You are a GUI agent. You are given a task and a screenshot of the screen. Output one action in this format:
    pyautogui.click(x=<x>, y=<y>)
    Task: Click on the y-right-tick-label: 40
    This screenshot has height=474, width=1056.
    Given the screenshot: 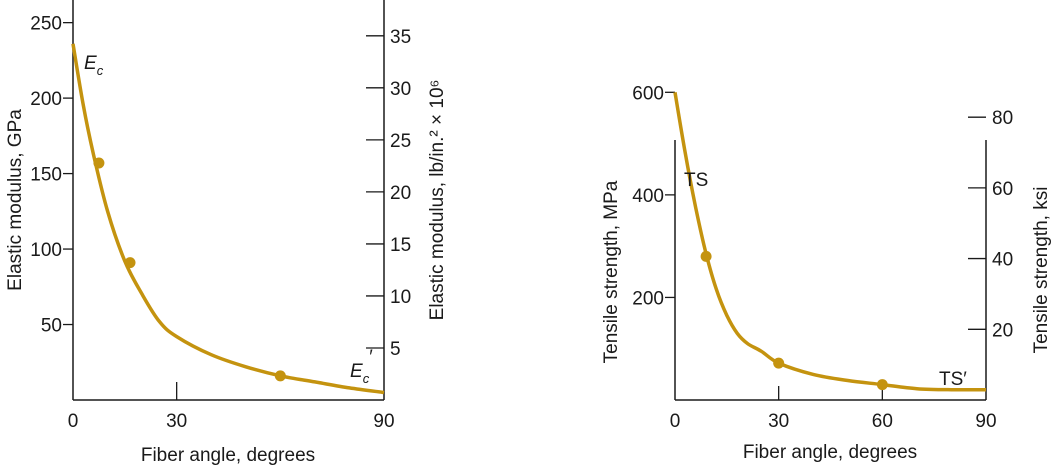 What is the action you would take?
    pyautogui.click(x=1002, y=260)
    